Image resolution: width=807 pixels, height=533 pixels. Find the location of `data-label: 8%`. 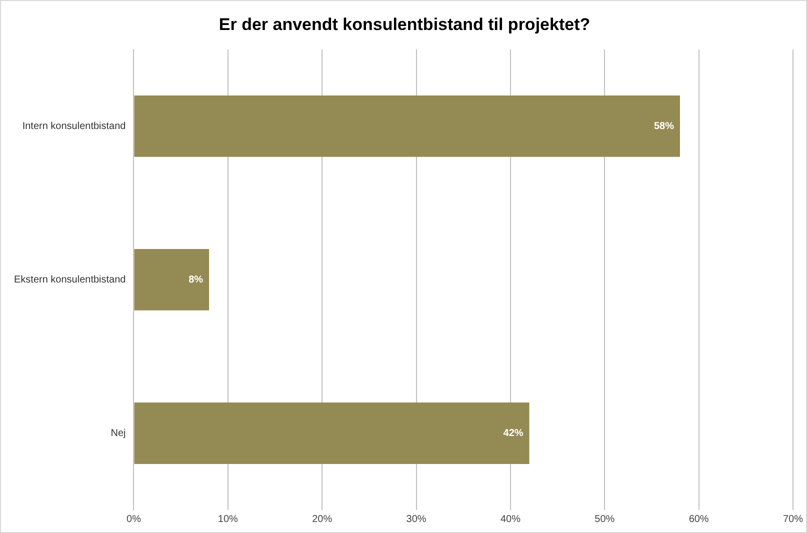

data-label: 8% is located at coordinates (196, 280).